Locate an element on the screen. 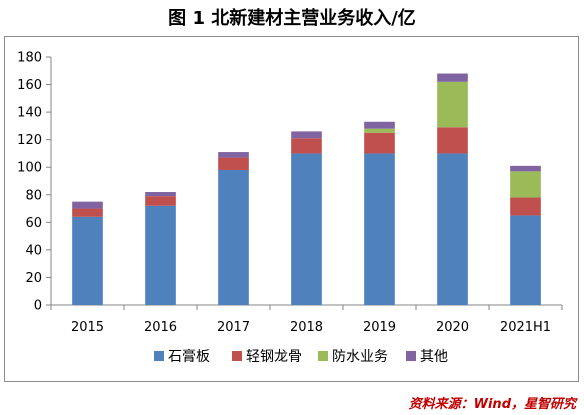 This screenshot has width=584, height=415. x-tick-label: 2020 is located at coordinates (452, 327).